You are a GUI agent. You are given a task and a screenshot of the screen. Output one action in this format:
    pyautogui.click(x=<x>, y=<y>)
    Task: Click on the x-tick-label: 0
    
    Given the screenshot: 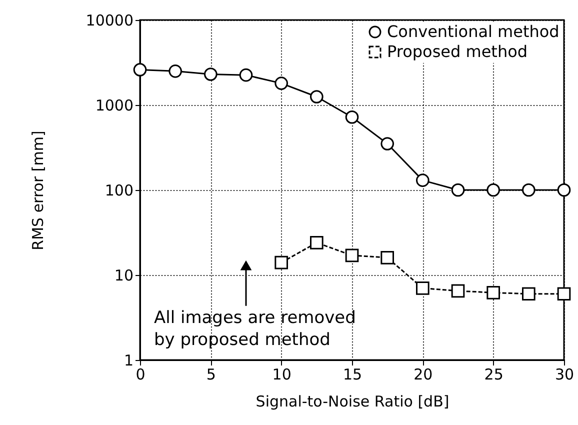 What is the action you would take?
    pyautogui.click(x=141, y=375)
    